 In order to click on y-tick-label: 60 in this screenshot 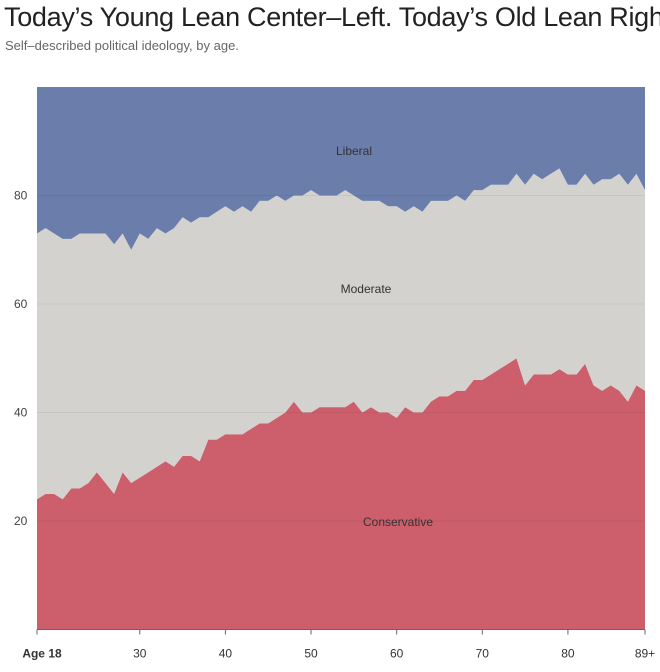, I will do `click(21, 304)`.